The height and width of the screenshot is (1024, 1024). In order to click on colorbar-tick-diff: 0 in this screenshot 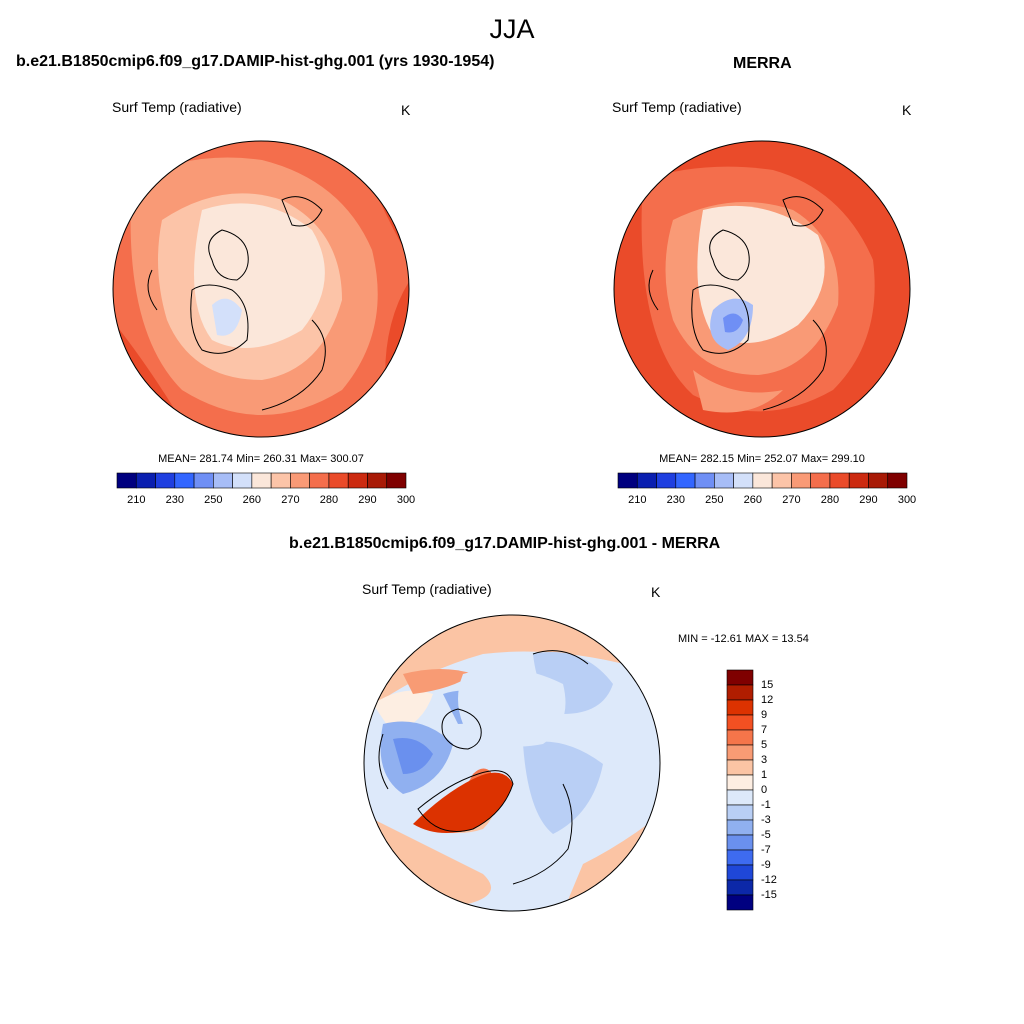, I will do `click(764, 790)`.